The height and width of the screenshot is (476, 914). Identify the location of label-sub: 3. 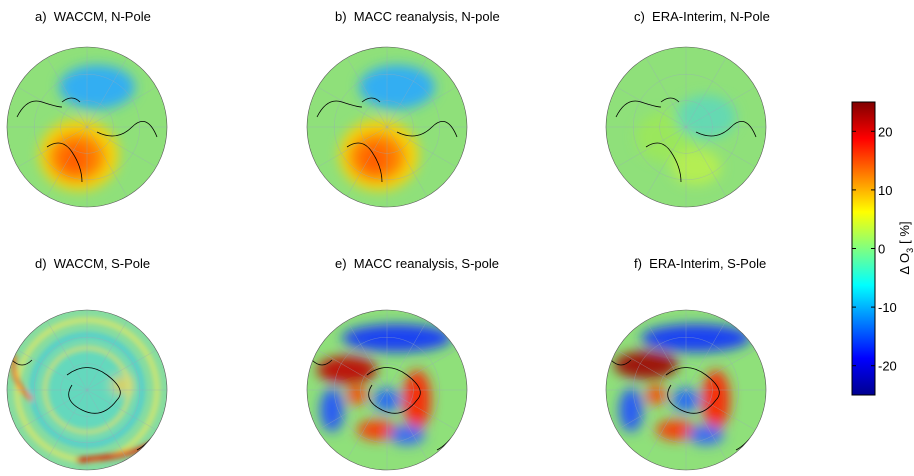
(909, 250).